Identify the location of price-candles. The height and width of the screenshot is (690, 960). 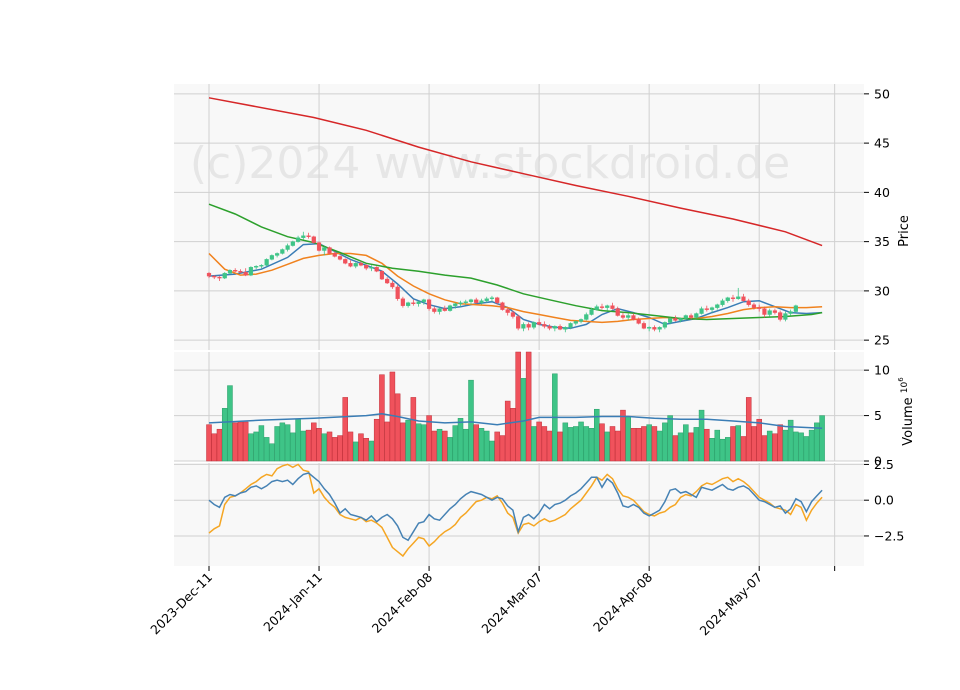
(502, 282).